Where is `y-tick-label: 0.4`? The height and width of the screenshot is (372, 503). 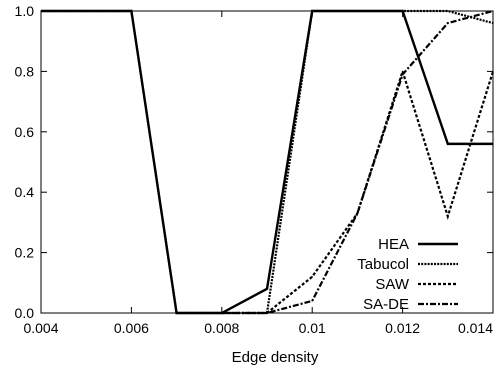
y-tick-label: 0.4 is located at coordinates (25, 192).